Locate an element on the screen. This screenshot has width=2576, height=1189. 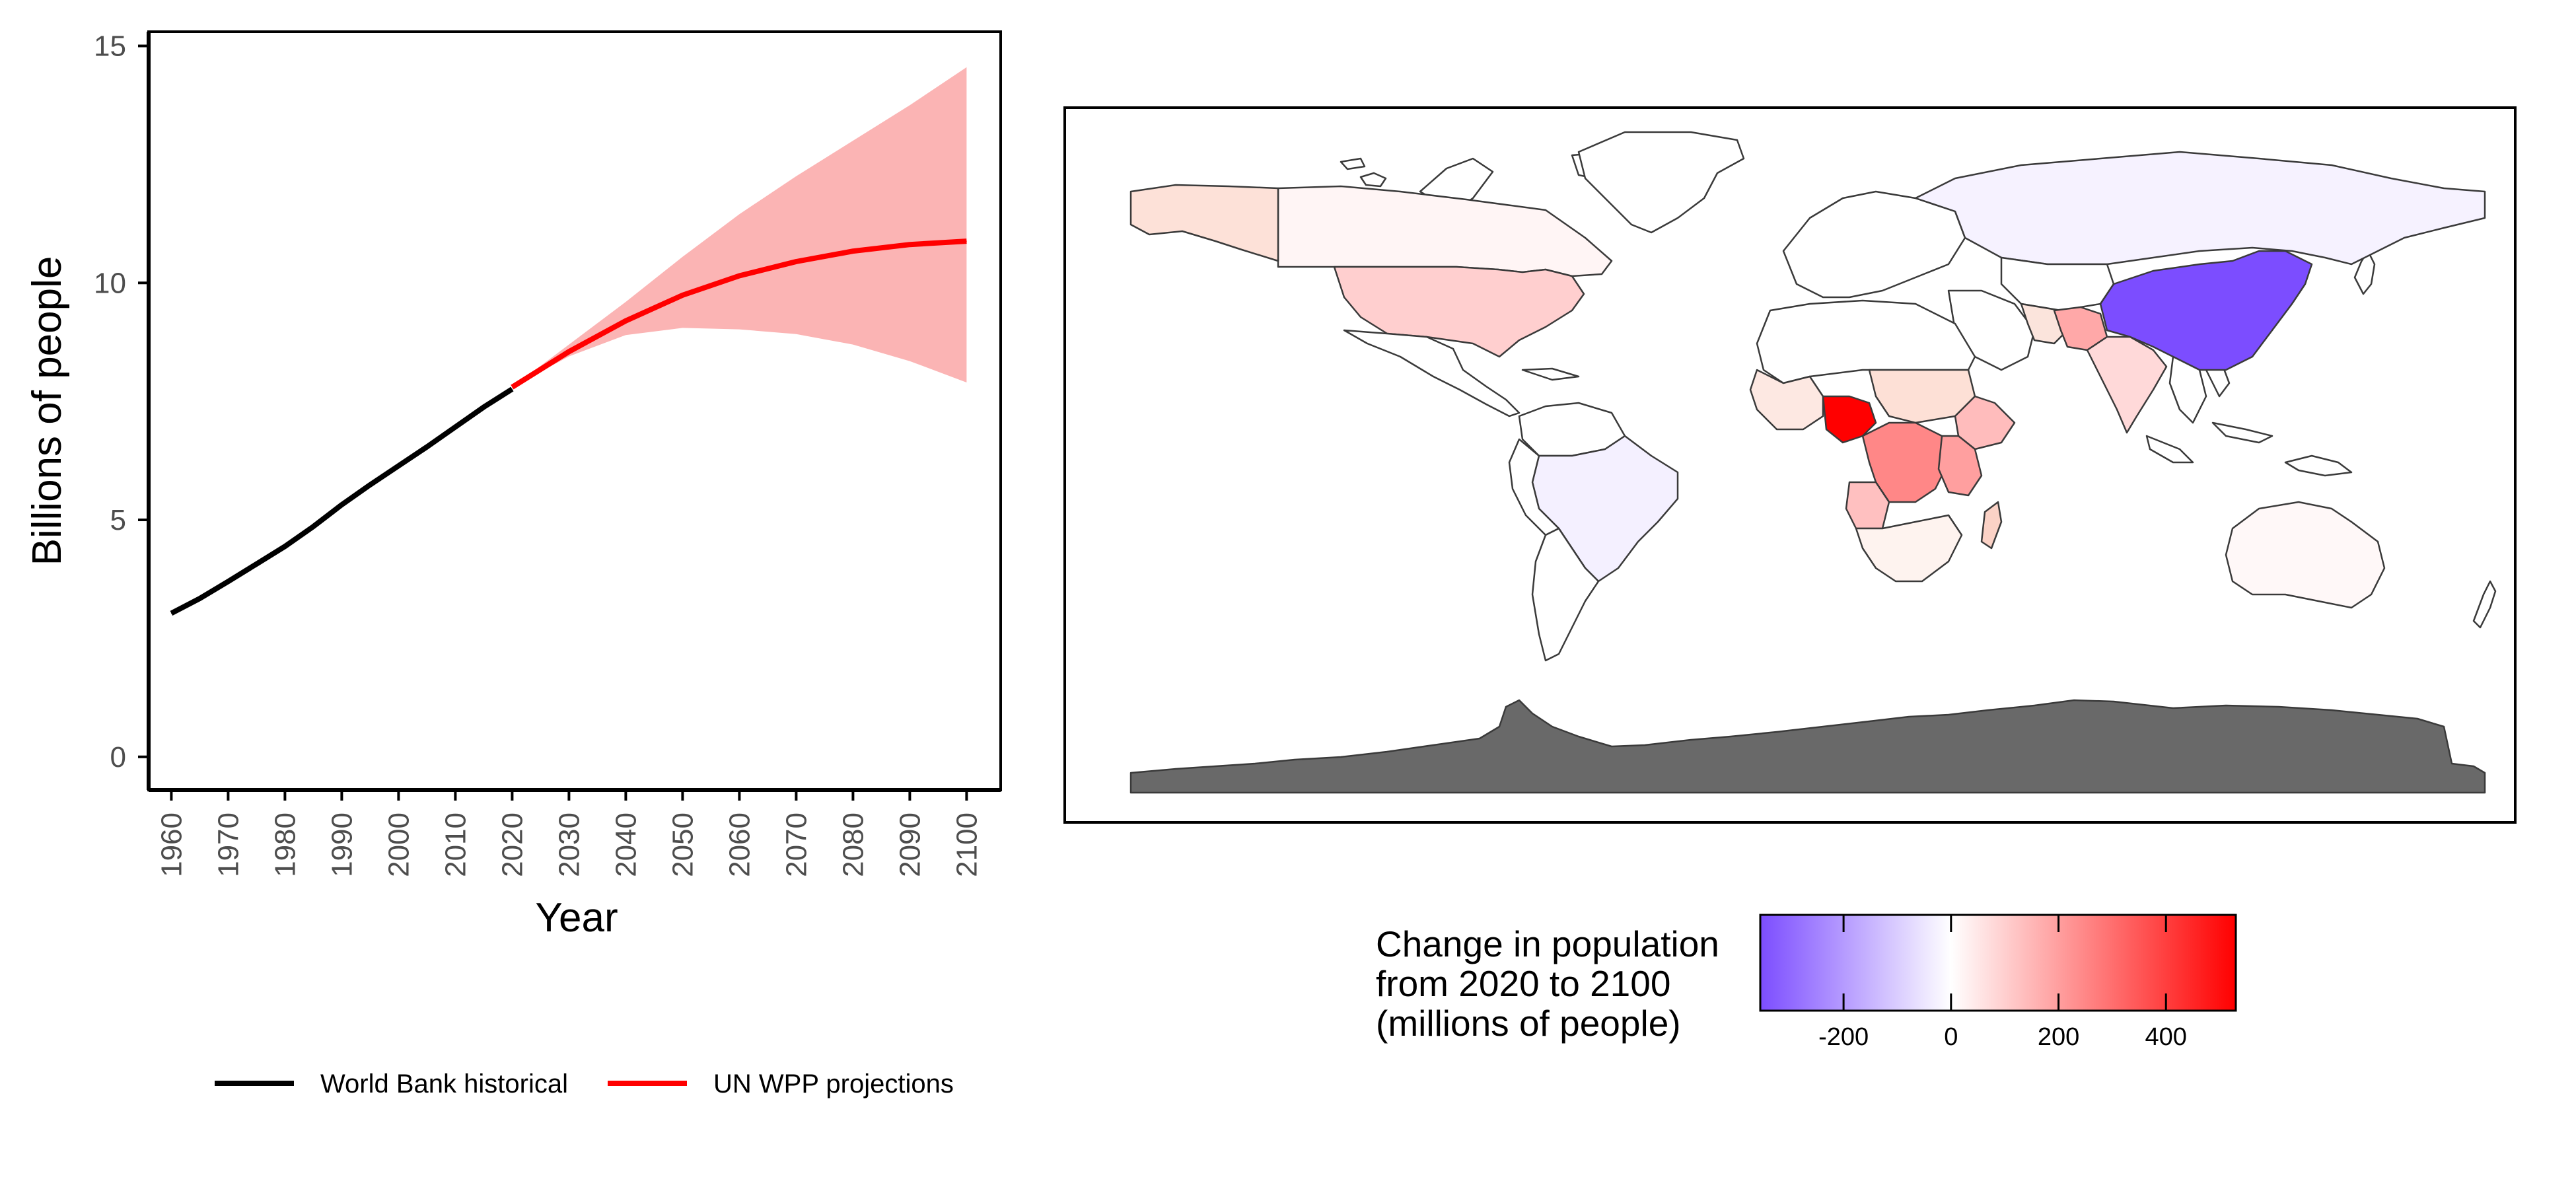
country-nigeria is located at coordinates (1850, 419).